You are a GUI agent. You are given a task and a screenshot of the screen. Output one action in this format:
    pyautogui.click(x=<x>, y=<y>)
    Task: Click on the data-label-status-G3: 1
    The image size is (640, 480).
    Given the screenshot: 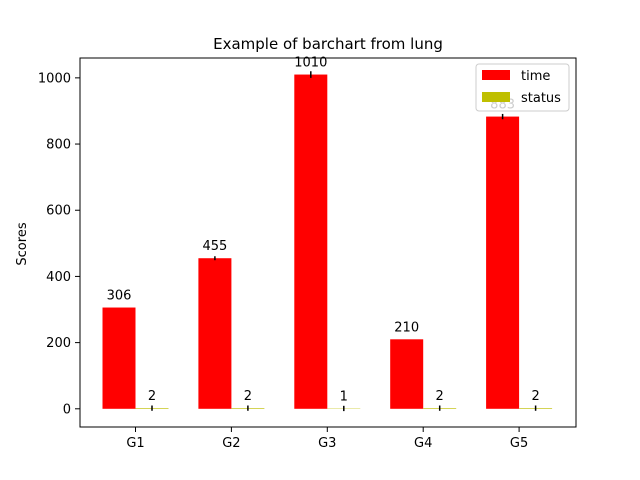 What is the action you would take?
    pyautogui.click(x=344, y=396)
    